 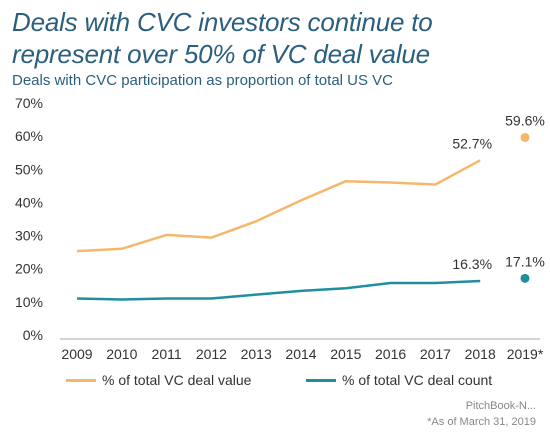 I want to click on y-tick-label: 70%, so click(x=29, y=103).